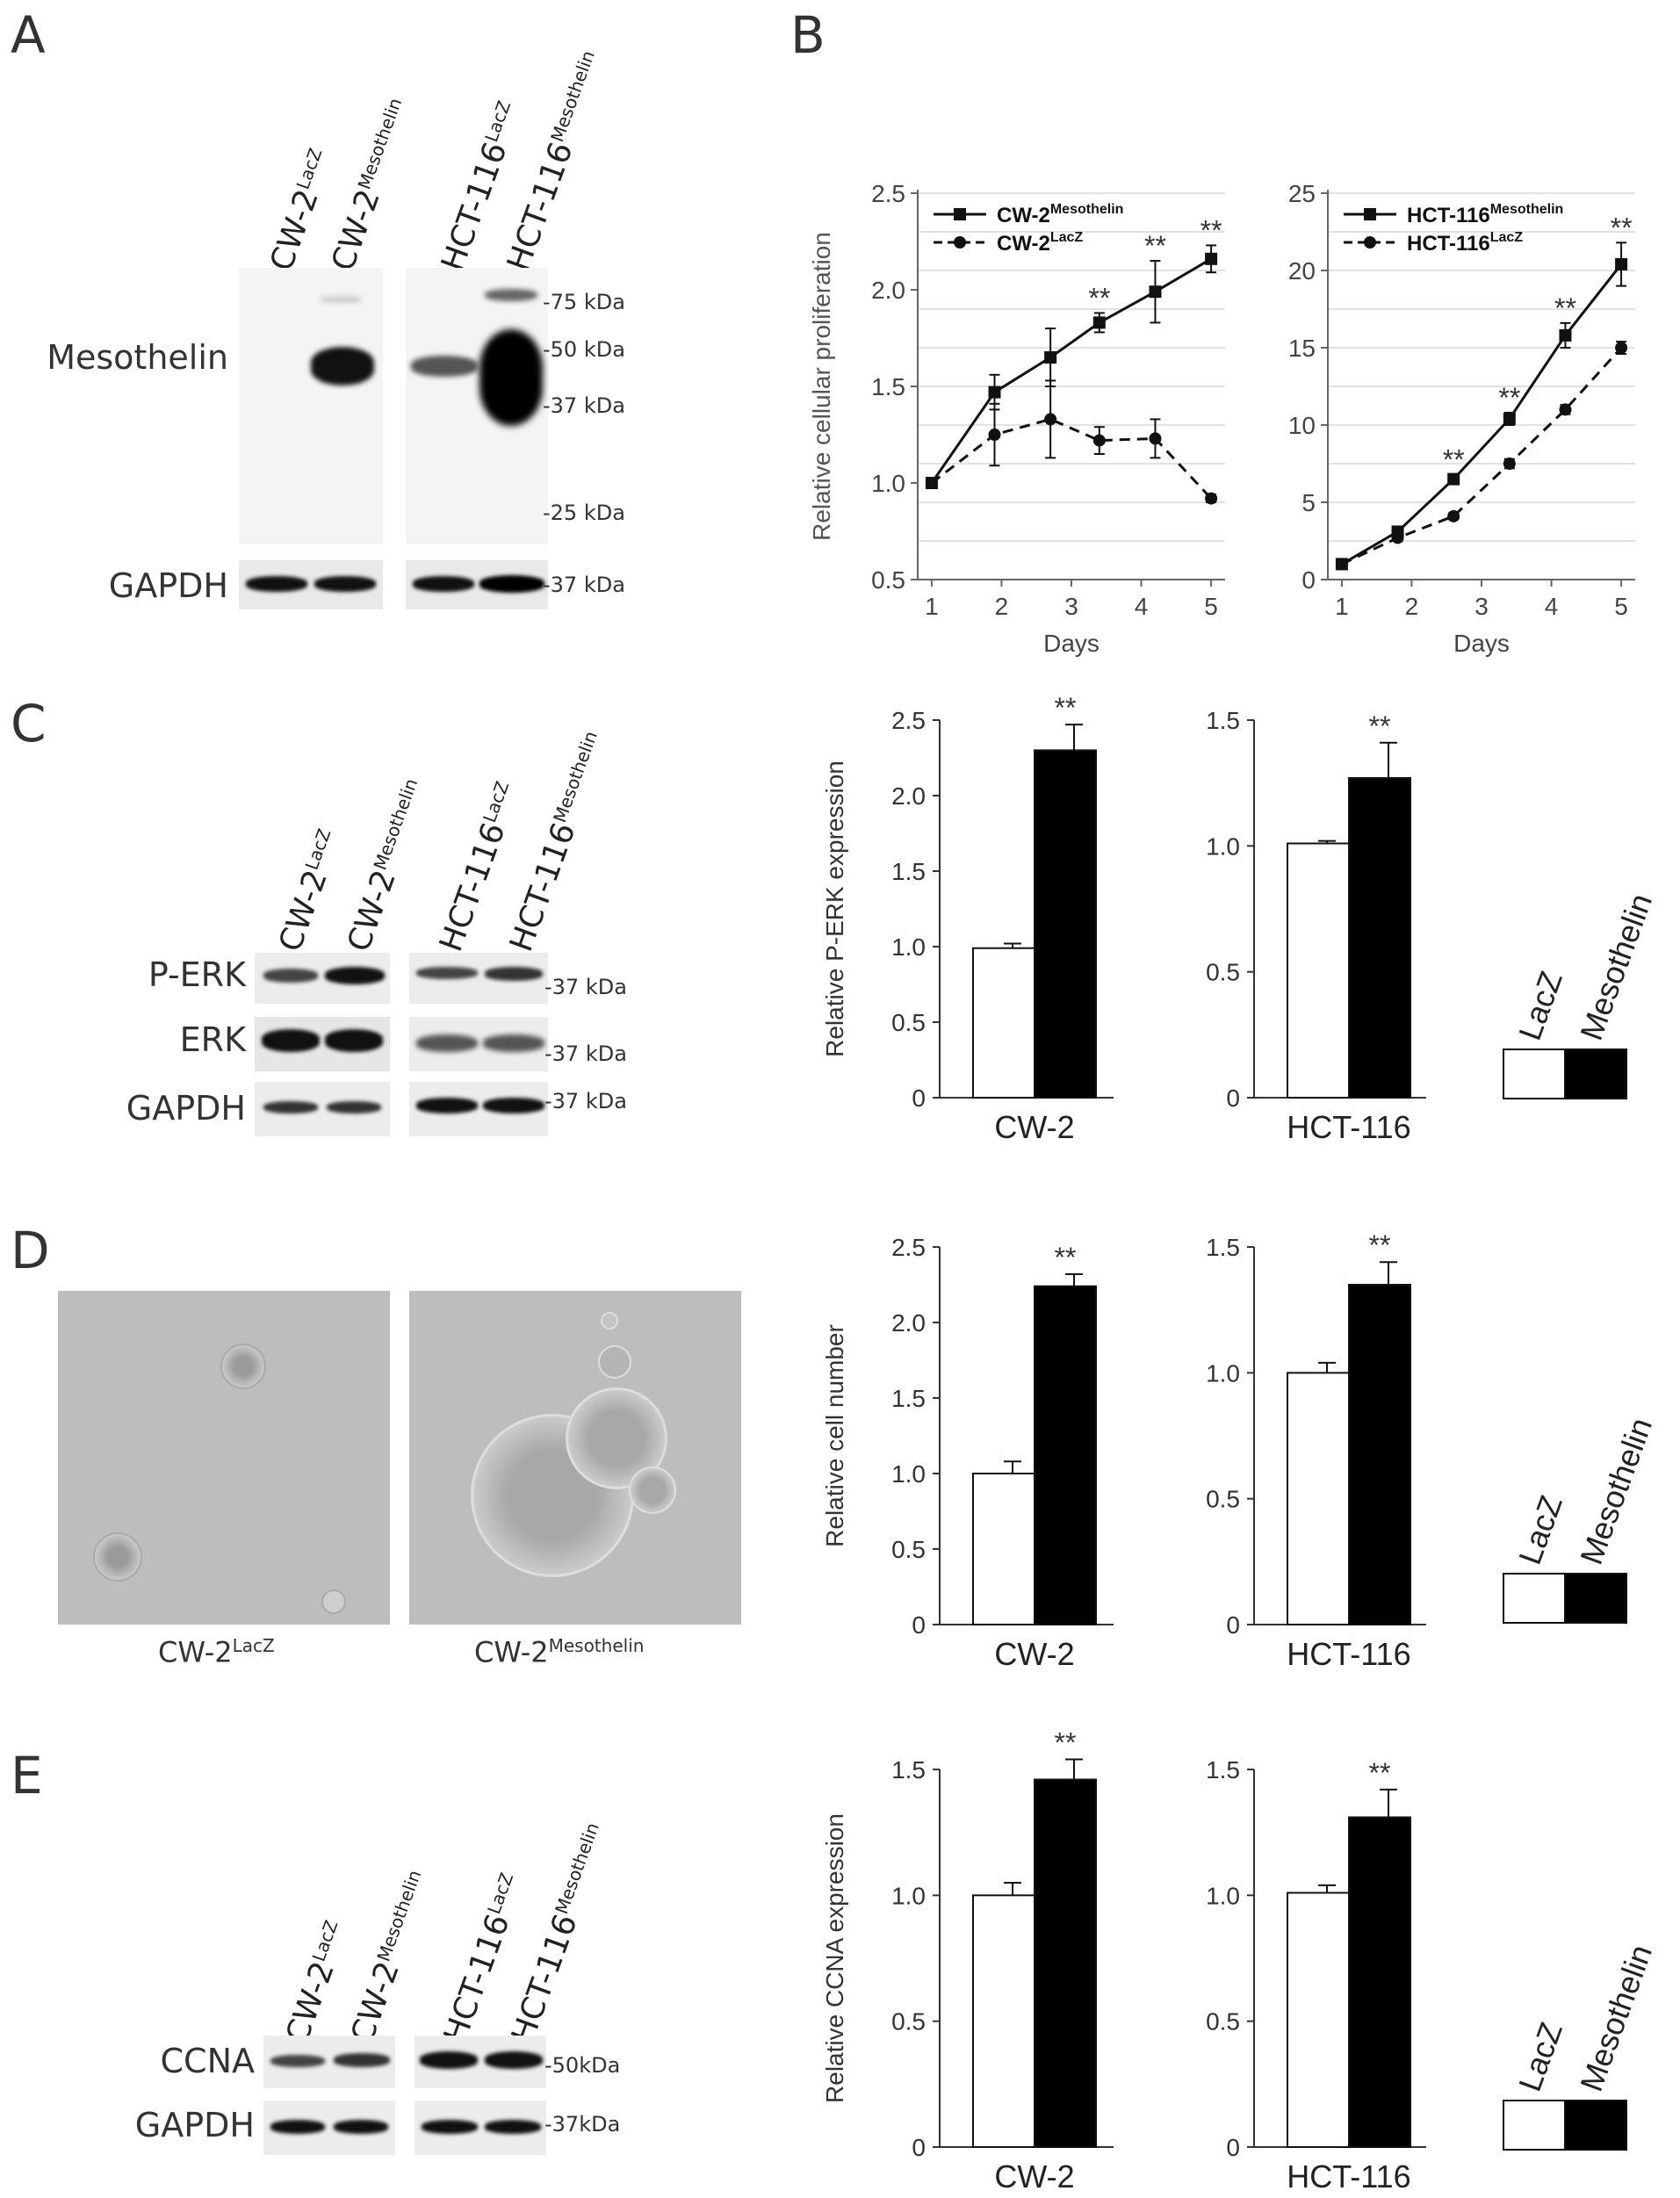 Image resolution: width=1680 pixels, height=2198 pixels. Describe the element at coordinates (584, 349) in the screenshot. I see `marker-label: -50 kDa` at that location.